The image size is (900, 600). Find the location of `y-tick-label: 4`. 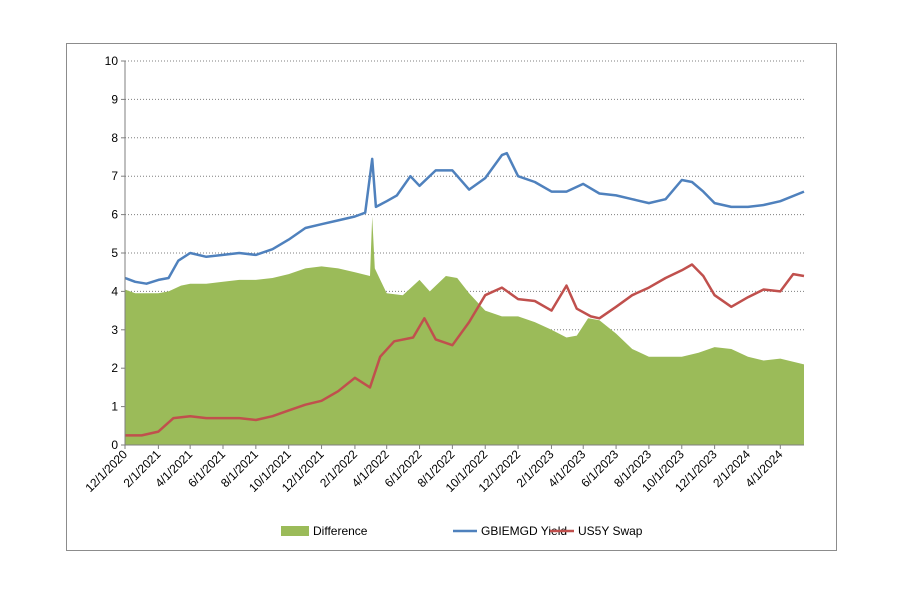

y-tick-label: 4 is located at coordinates (114, 291).